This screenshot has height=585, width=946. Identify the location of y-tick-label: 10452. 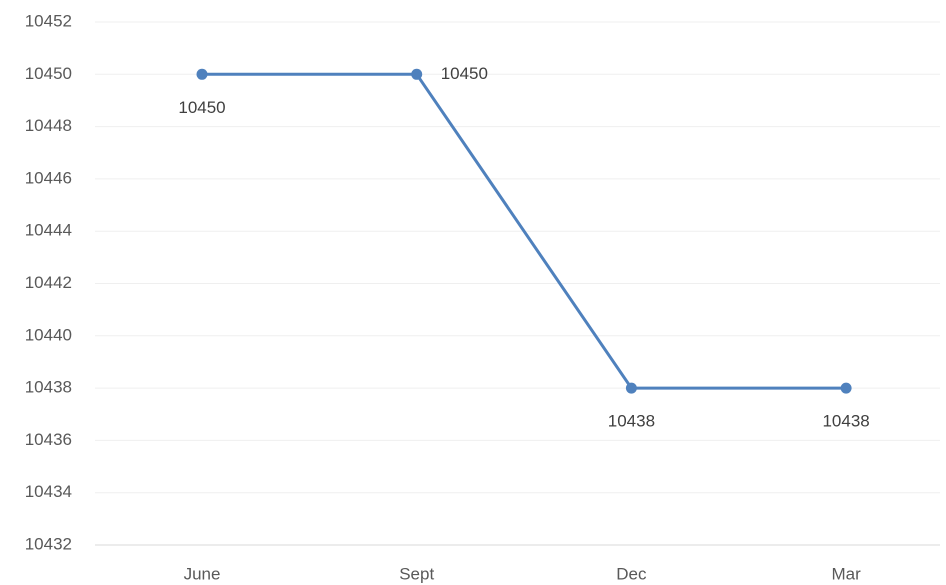
(48, 20).